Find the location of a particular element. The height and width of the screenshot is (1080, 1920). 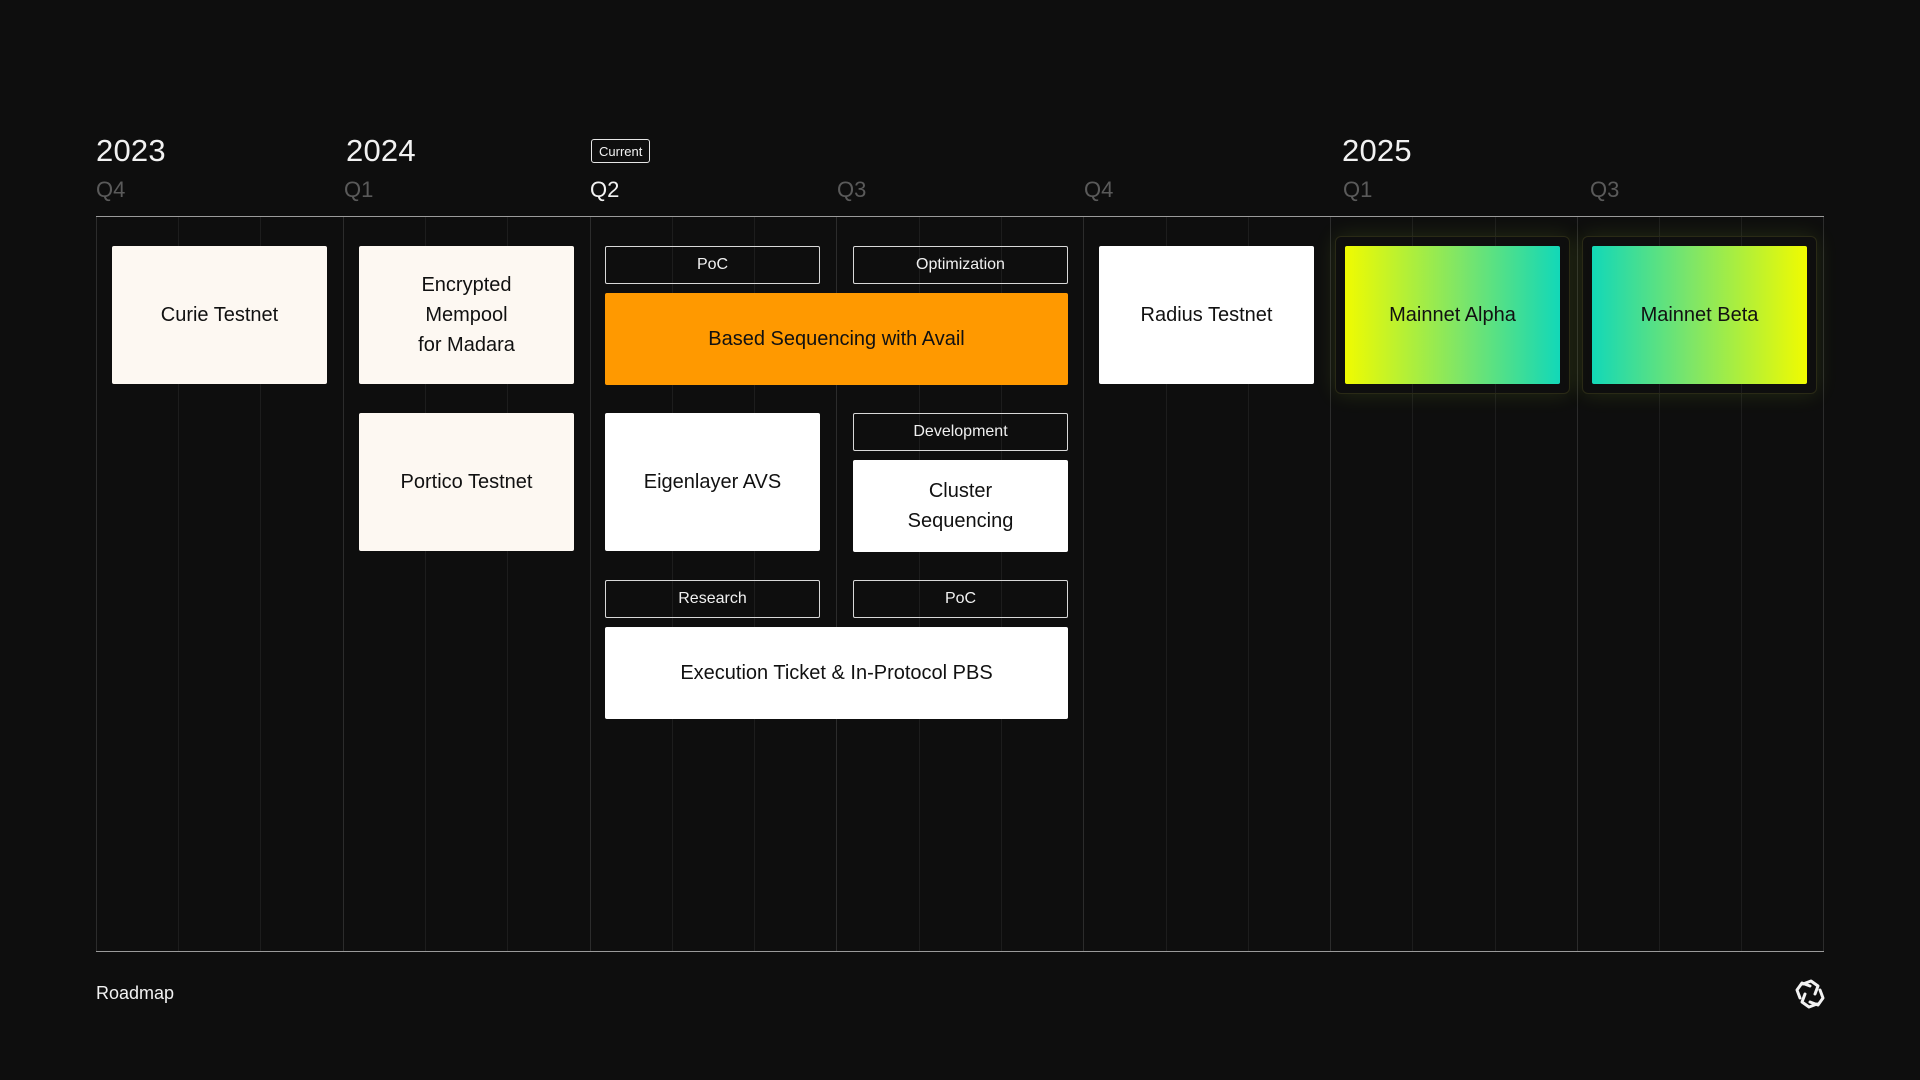

quarter-2024-q1: Q1 is located at coordinates (359, 189).